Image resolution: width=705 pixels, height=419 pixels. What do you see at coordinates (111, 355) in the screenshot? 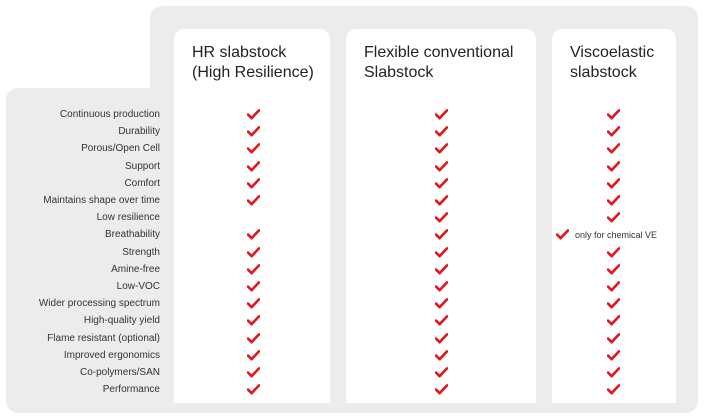
I see `row-label: Improved ergonomics` at bounding box center [111, 355].